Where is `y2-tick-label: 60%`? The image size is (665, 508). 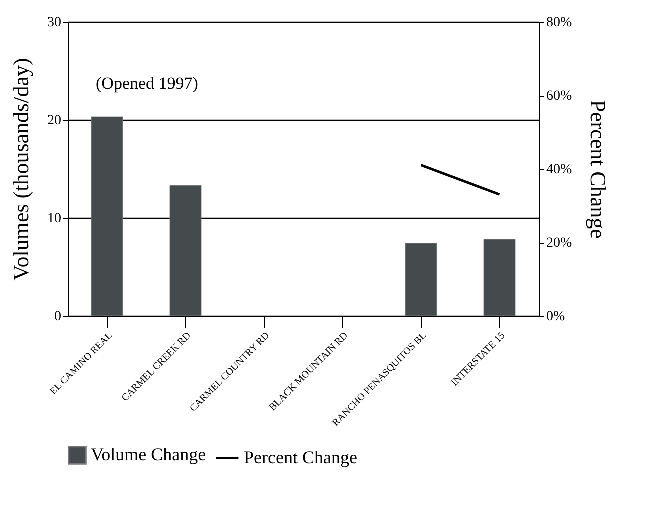
y2-tick-label: 60% is located at coordinates (559, 96).